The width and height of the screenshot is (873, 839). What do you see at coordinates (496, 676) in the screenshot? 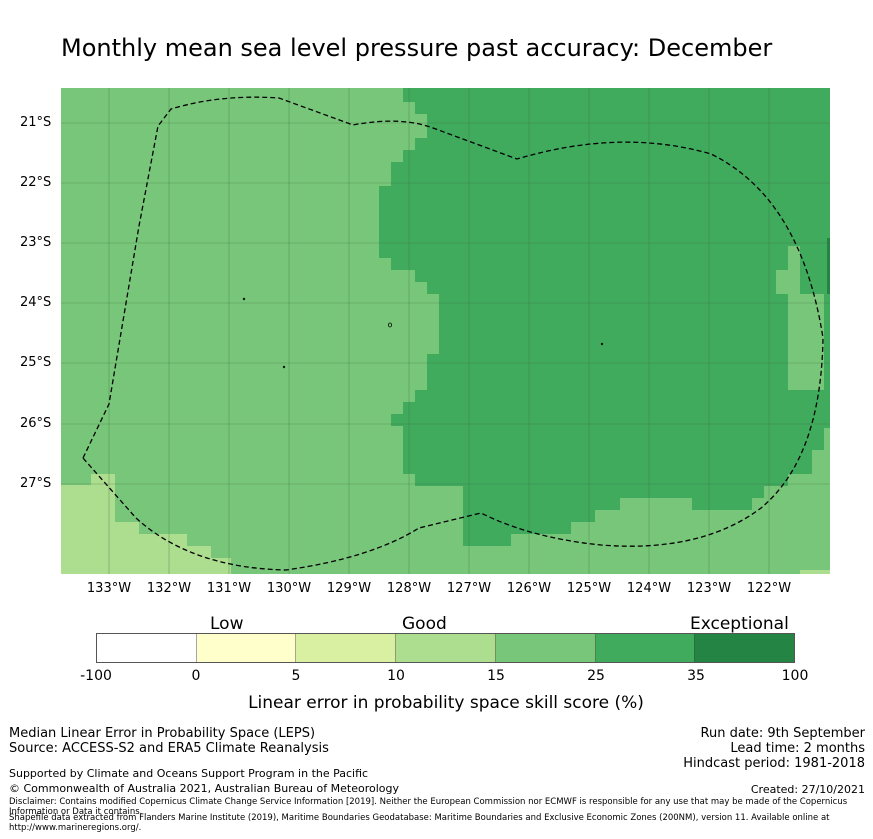
I see `colorbar-tick: 15` at bounding box center [496, 676].